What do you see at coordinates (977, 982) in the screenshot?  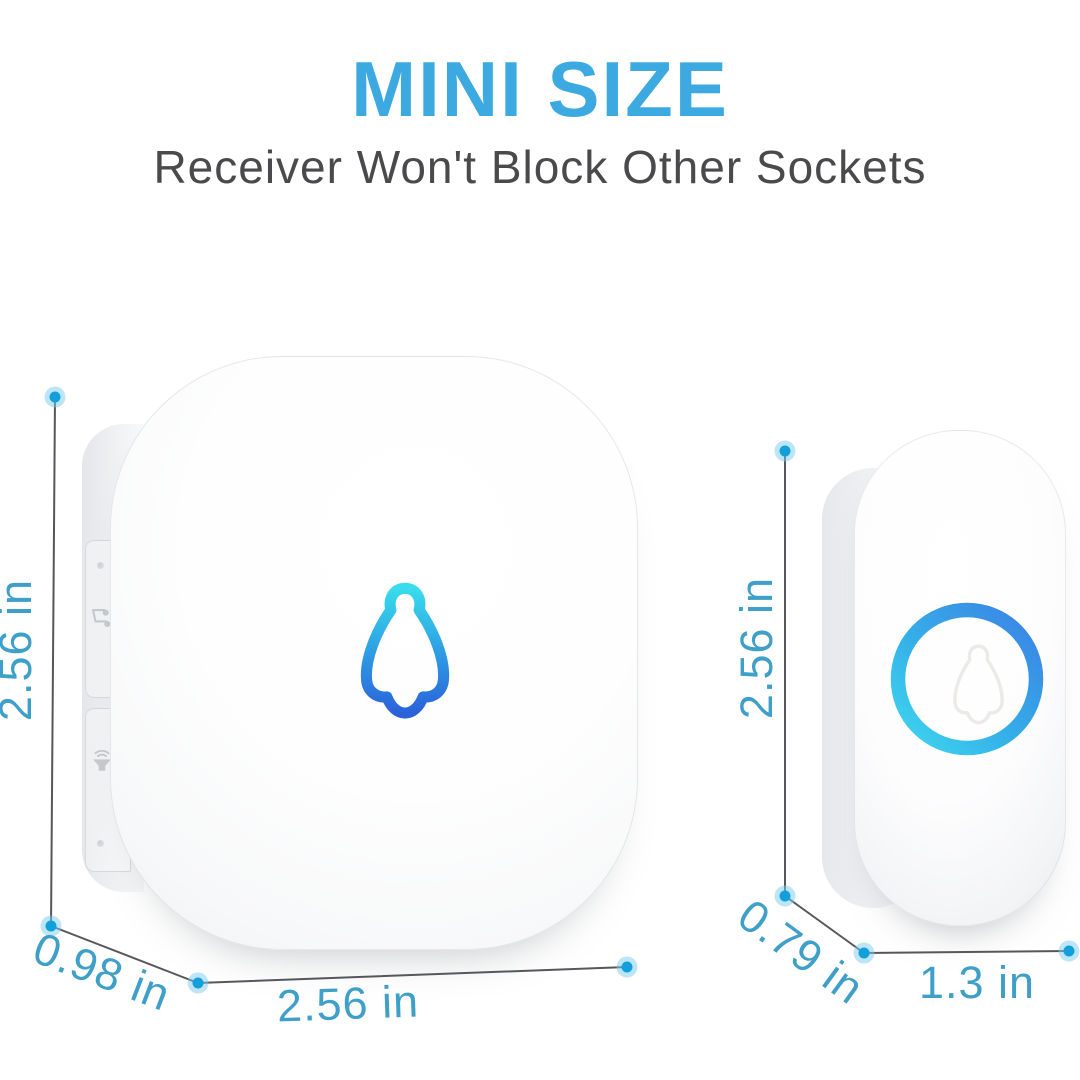 I see `push-button-width-label: 1.3 in` at bounding box center [977, 982].